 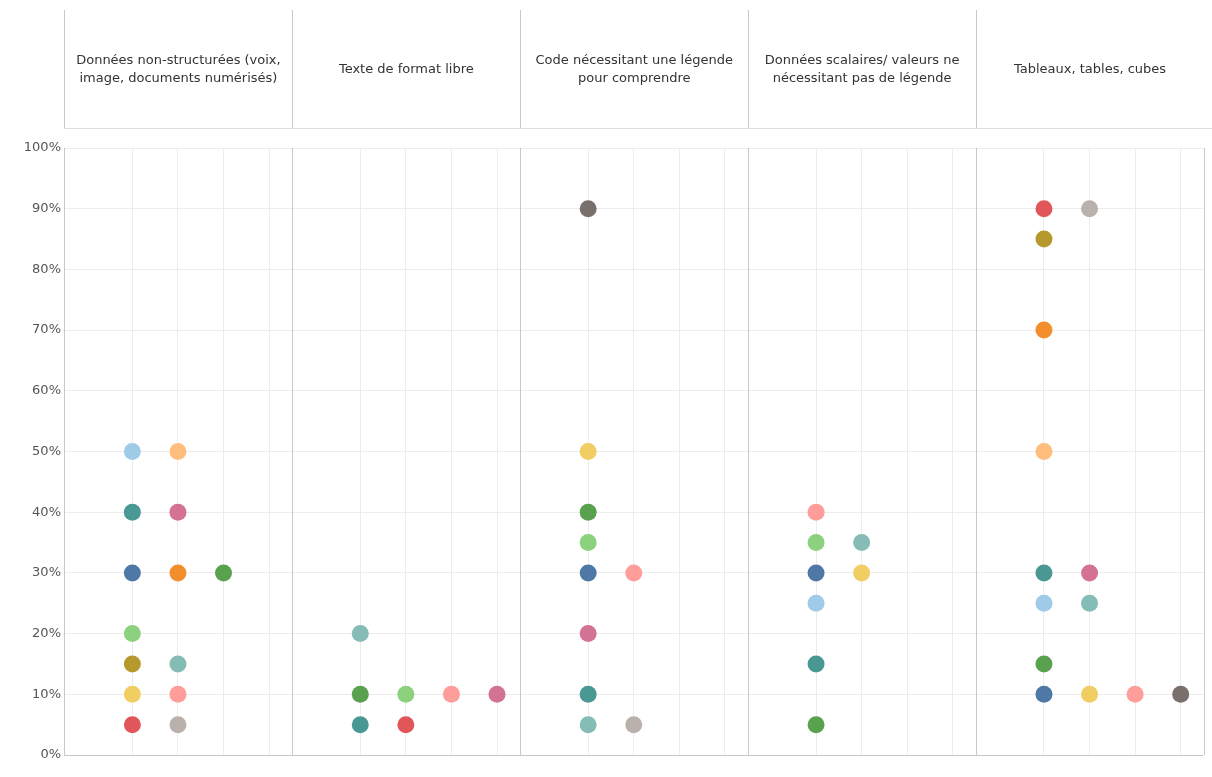 What do you see at coordinates (46, 511) in the screenshot?
I see `y-tick-label: 40%` at bounding box center [46, 511].